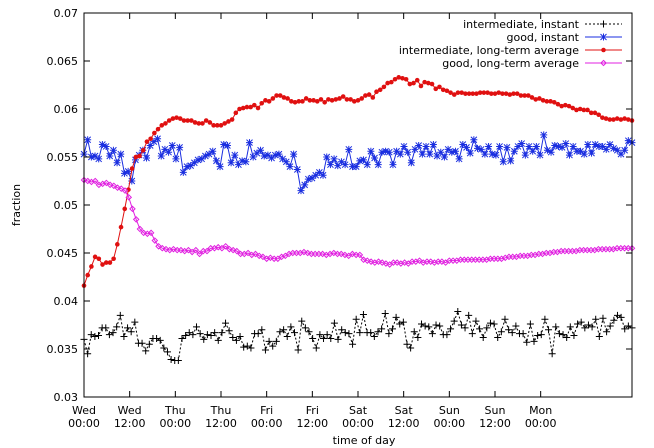 The width and height of the screenshot is (654, 448). I want to click on legend-label: intermediate, long-term average, so click(489, 50).